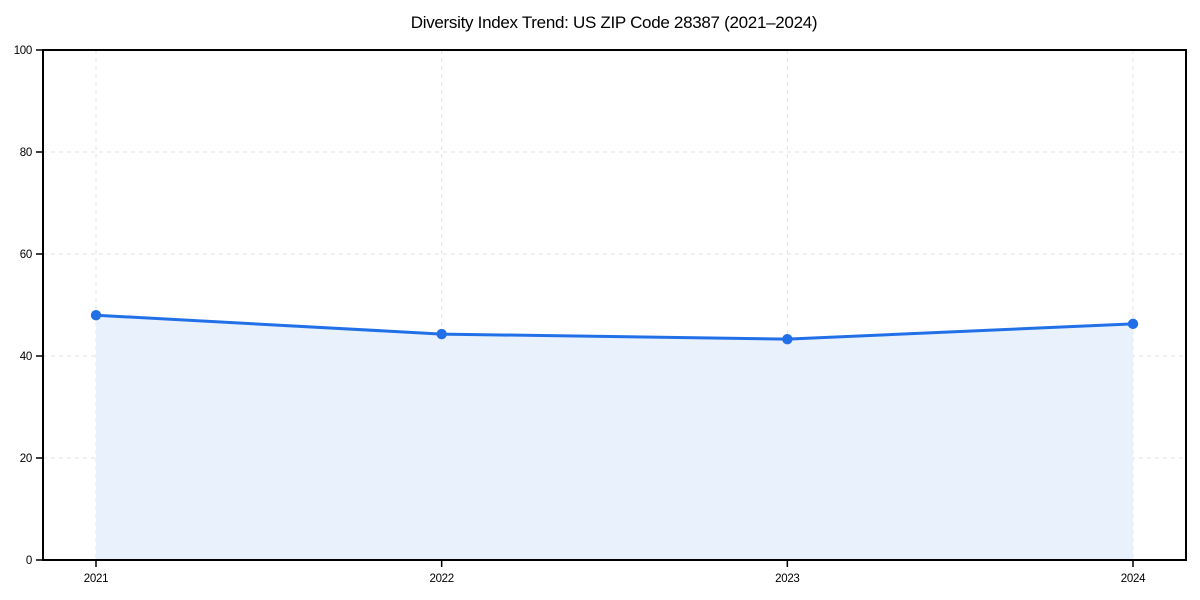 Image resolution: width=1200 pixels, height=600 pixels. Describe the element at coordinates (26, 459) in the screenshot. I see `y-tick-label: 20` at that location.